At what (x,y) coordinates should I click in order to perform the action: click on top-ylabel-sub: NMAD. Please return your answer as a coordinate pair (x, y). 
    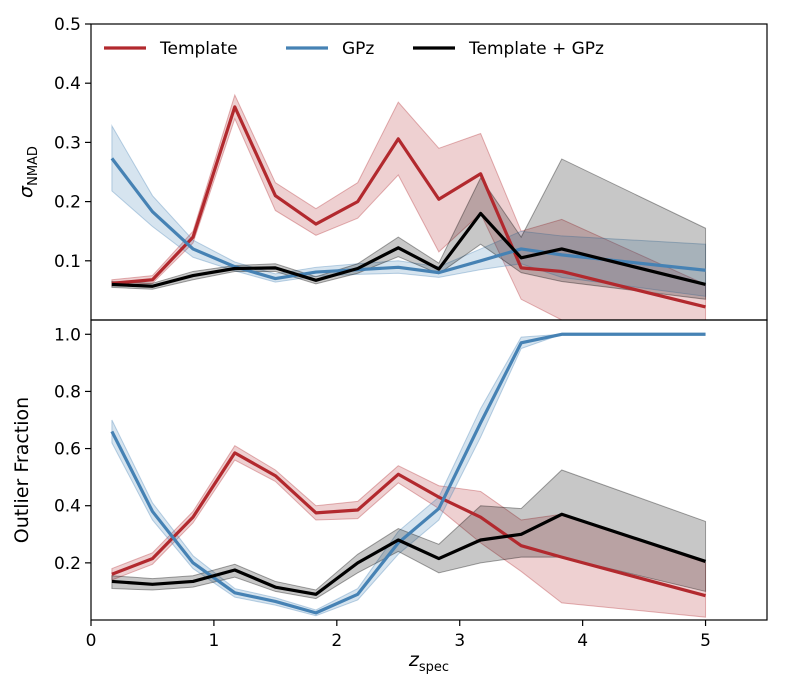
    Looking at the image, I should click on (33, 166).